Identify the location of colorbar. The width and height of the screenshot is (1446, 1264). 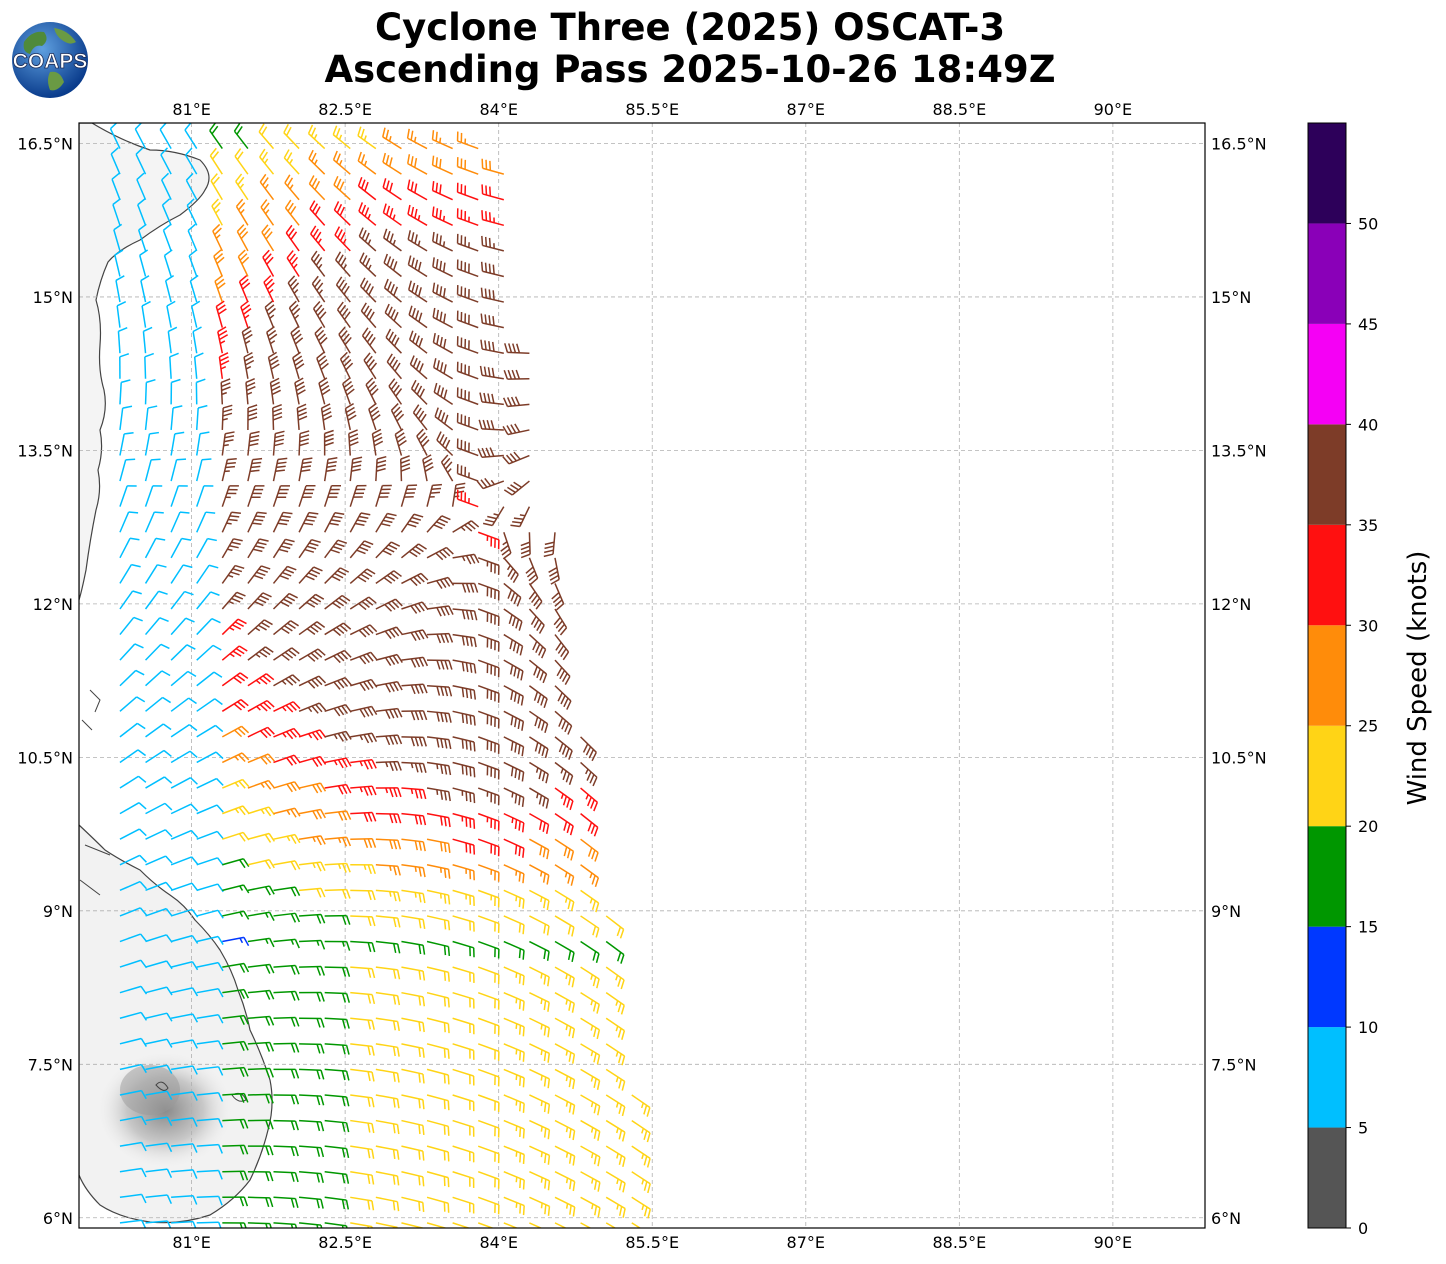
(1327, 675).